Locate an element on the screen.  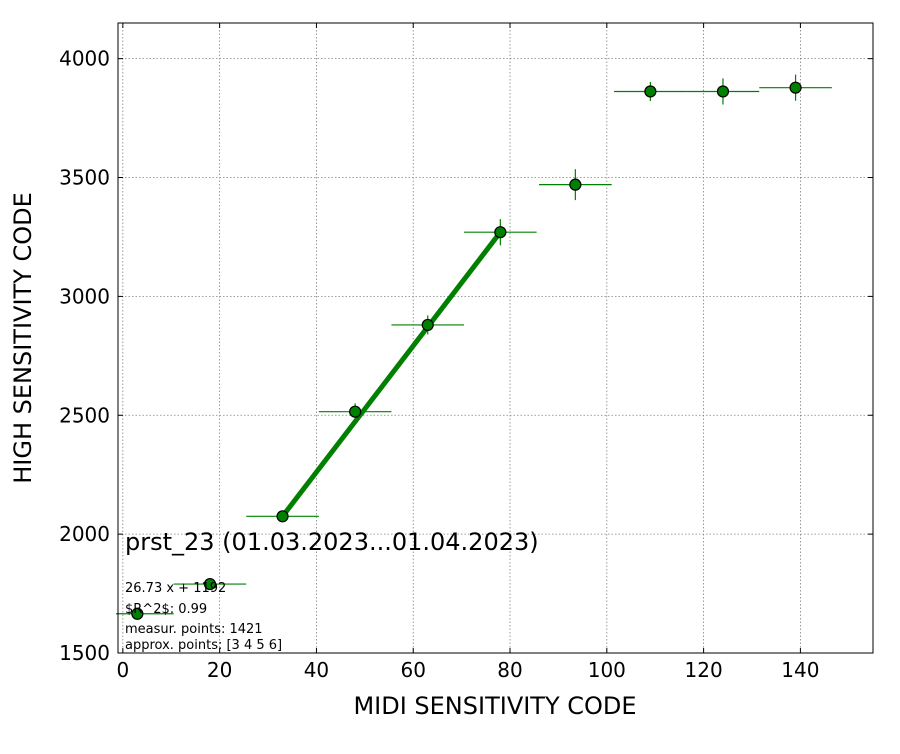
x-tick-label: 0 is located at coordinates (122, 670).